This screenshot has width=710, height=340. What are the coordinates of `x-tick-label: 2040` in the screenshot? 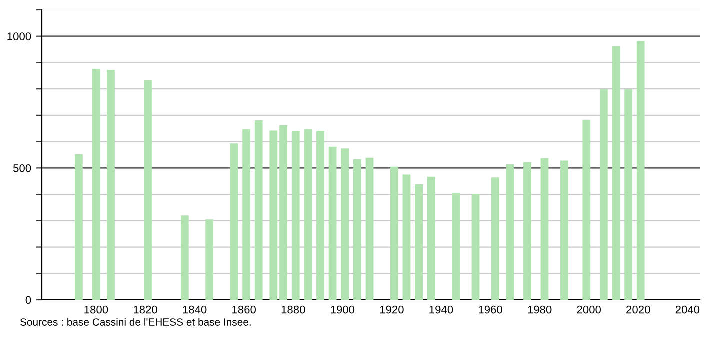 It's located at (688, 310).